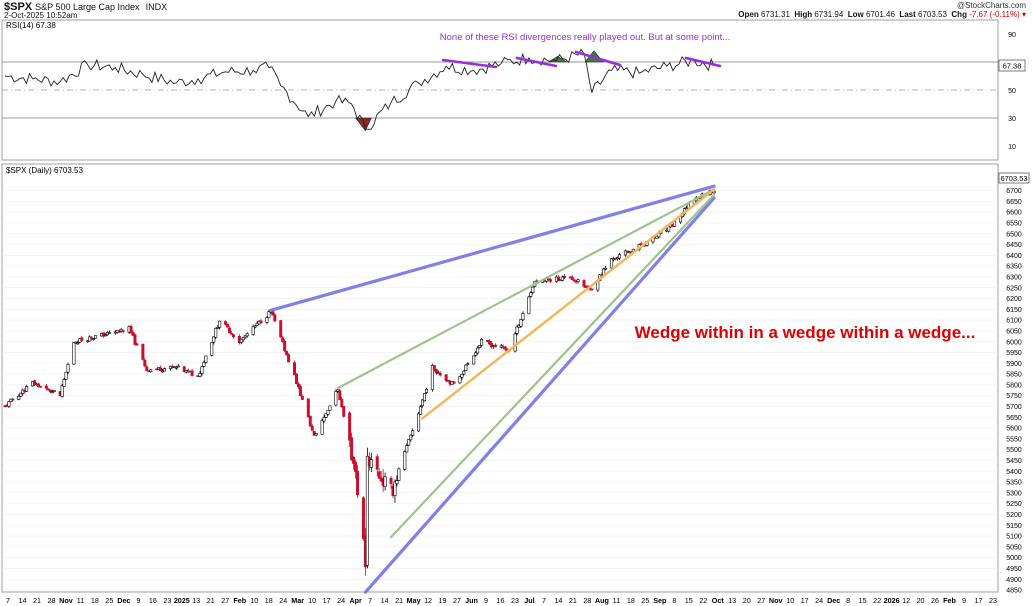 The height and width of the screenshot is (606, 1032). What do you see at coordinates (1014, 537) in the screenshot?
I see `price-y-tick: 5100` at bounding box center [1014, 537].